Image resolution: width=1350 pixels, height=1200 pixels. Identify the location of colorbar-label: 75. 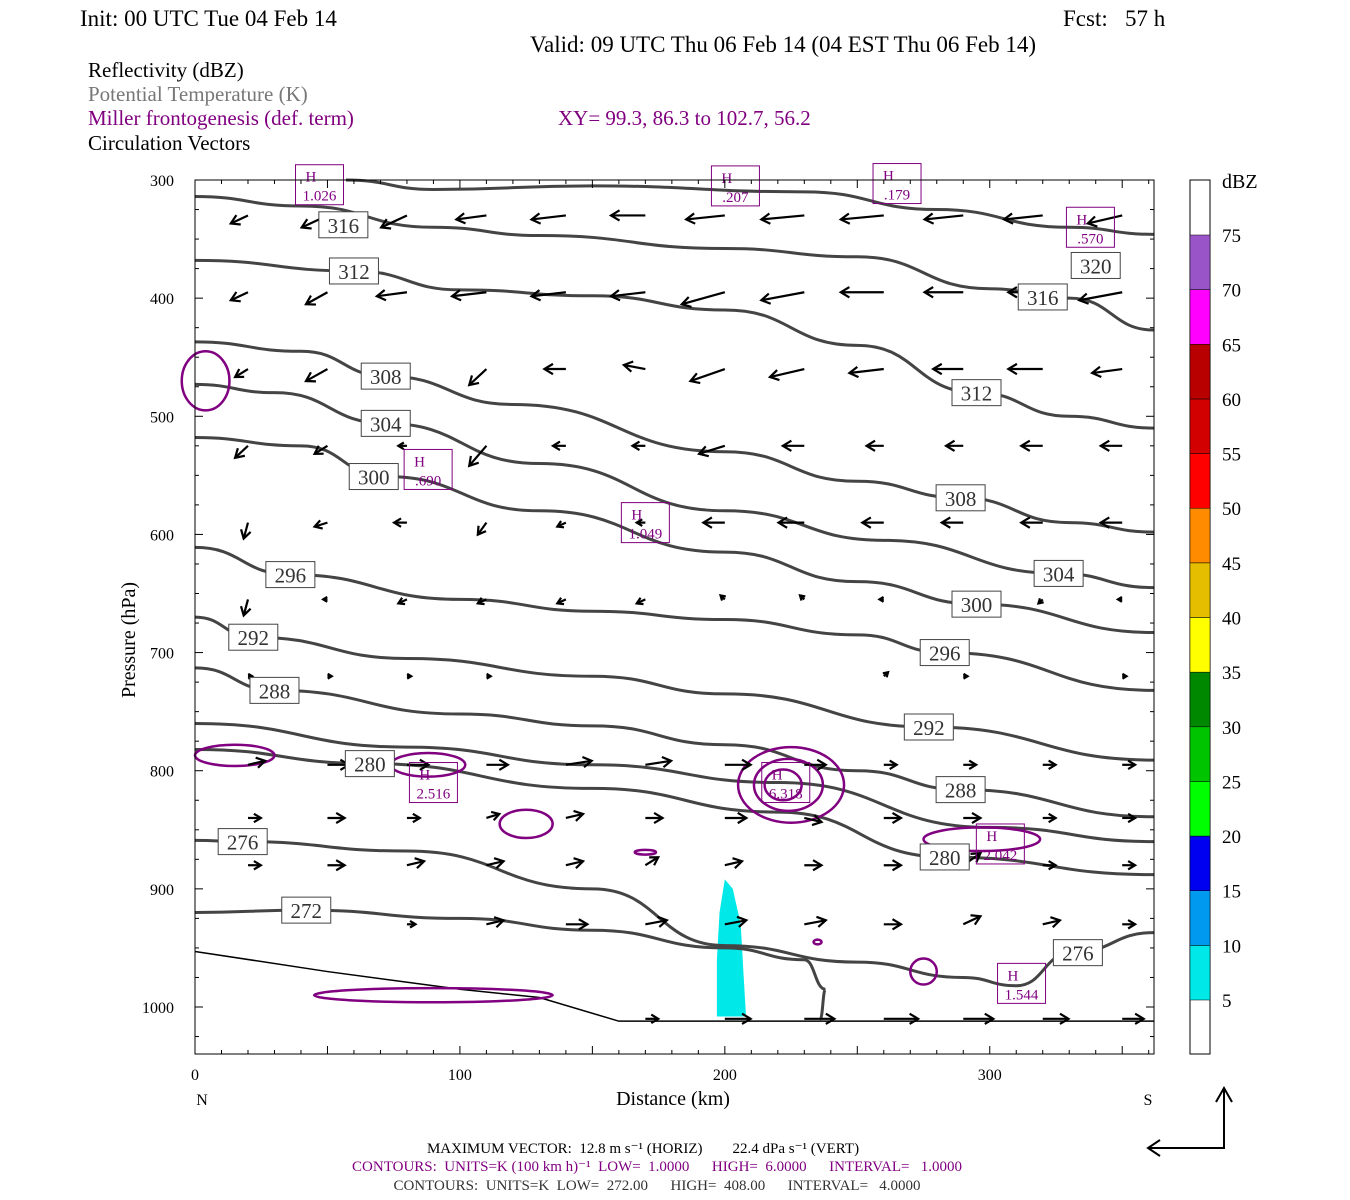
(1231, 236).